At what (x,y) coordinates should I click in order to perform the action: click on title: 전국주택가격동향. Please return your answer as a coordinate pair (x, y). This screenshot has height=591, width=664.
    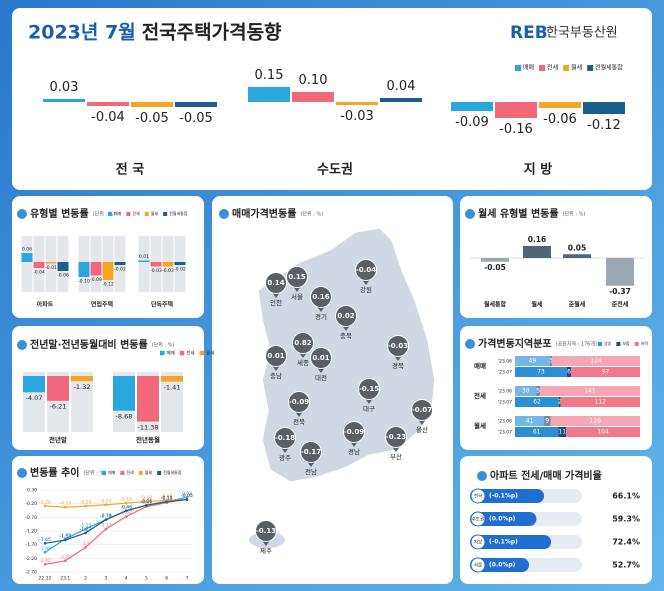
    Looking at the image, I should click on (212, 33).